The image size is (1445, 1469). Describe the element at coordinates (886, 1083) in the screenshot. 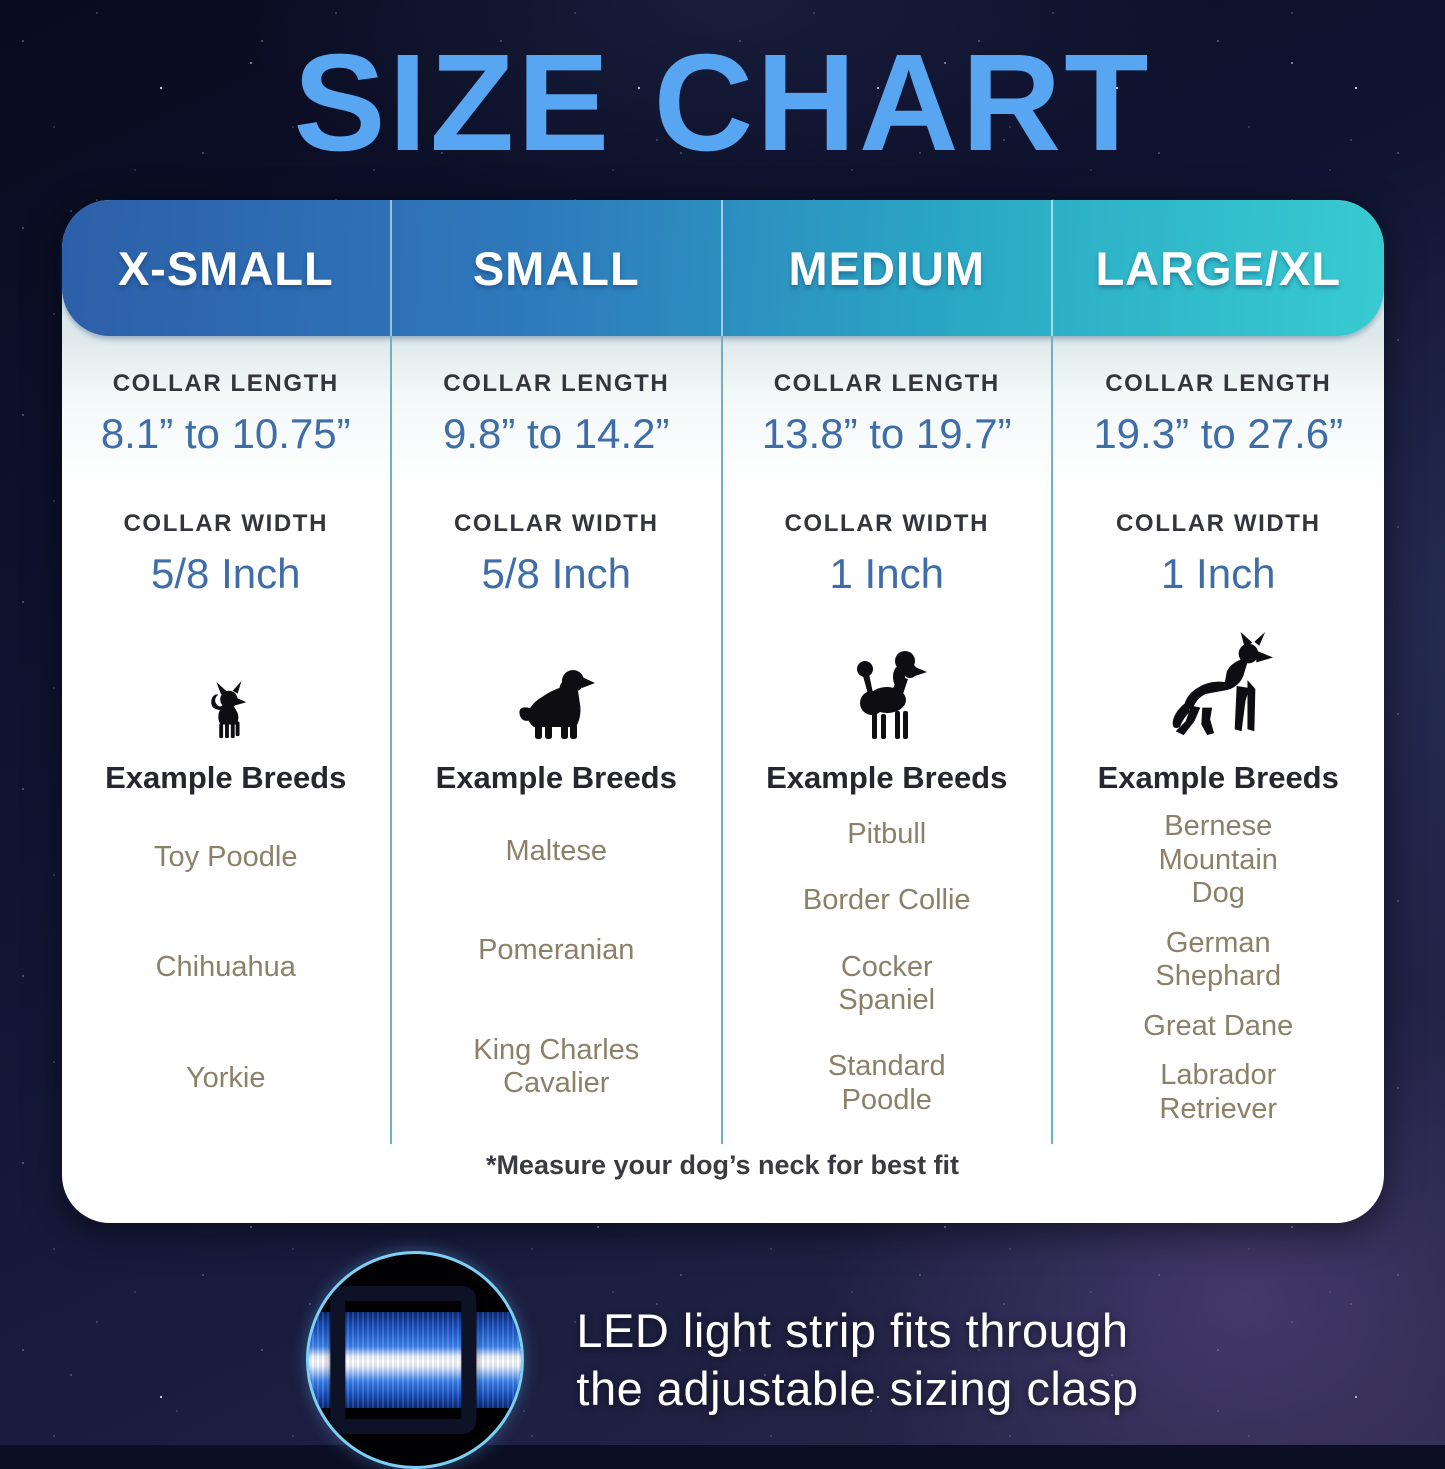

I see `breed-item: Standard Poodle` at that location.